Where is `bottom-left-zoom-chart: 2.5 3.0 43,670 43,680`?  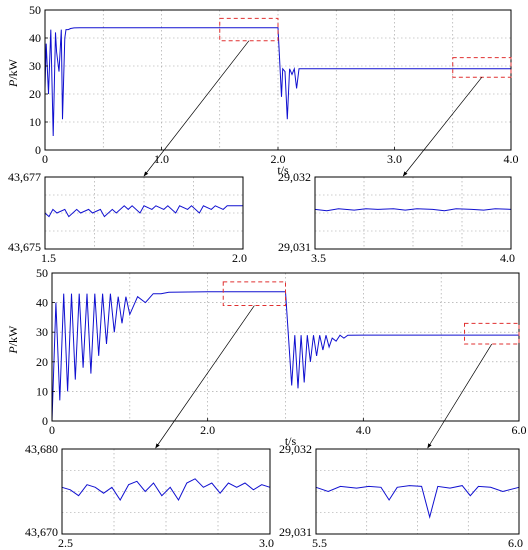 bottom-left-zoom-chart: 2.5 3.0 43,670 43,680 is located at coordinates (149, 496).